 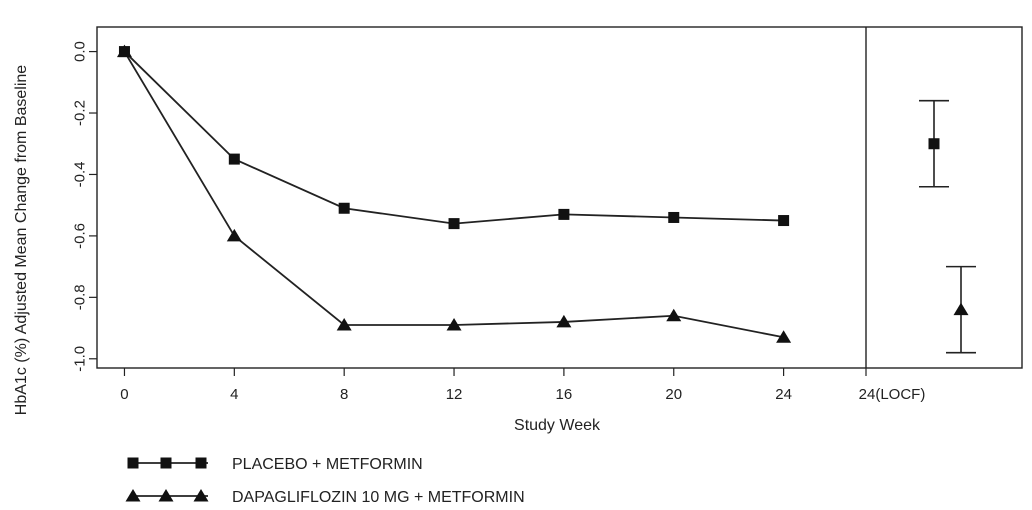 What do you see at coordinates (947, 226) in the screenshot?
I see `locf-panel` at bounding box center [947, 226].